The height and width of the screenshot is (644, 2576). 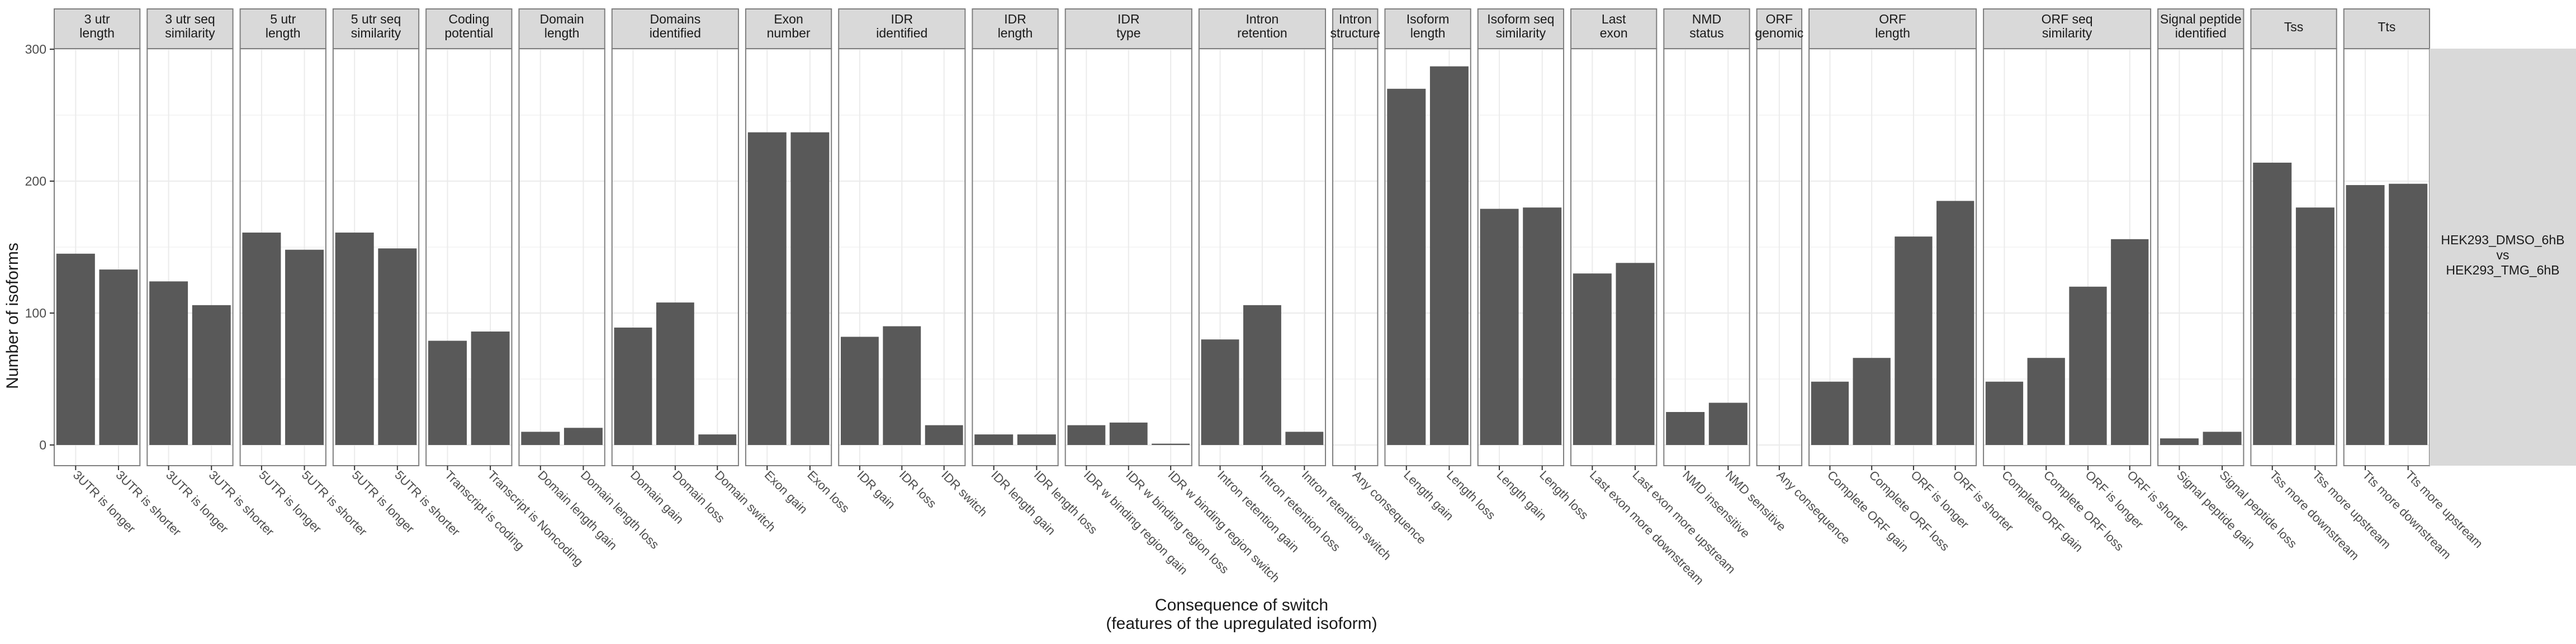 I want to click on y-tick-label: 100, so click(x=35, y=313).